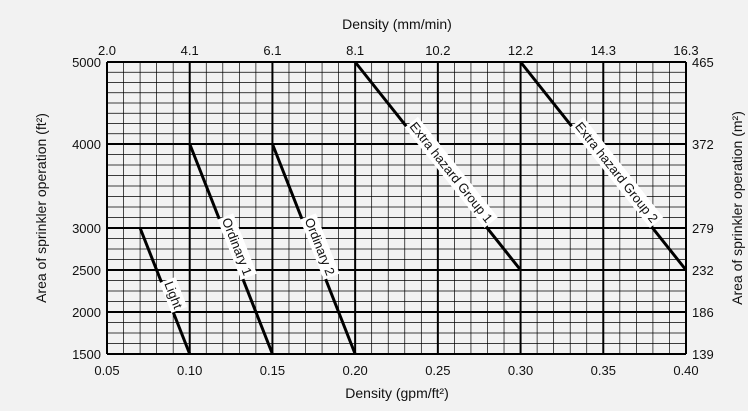 The height and width of the screenshot is (411, 748). Describe the element at coordinates (86, 144) in the screenshot. I see `left-y-tick-label: 4000` at that location.